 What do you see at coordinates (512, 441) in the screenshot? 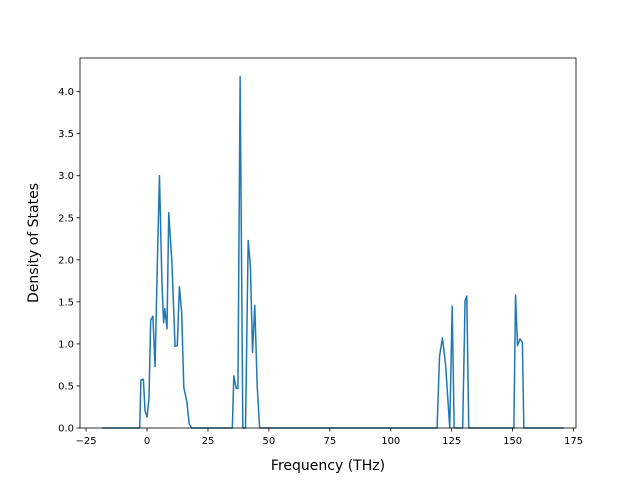
I see `x-tick-label: 150` at bounding box center [512, 441].